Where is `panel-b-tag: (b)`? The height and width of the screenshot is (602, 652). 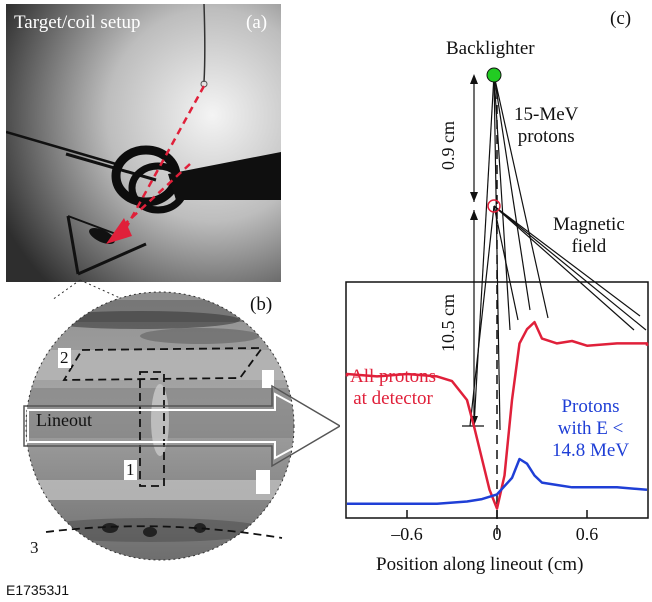 panel-b-tag: (b) is located at coordinates (261, 304).